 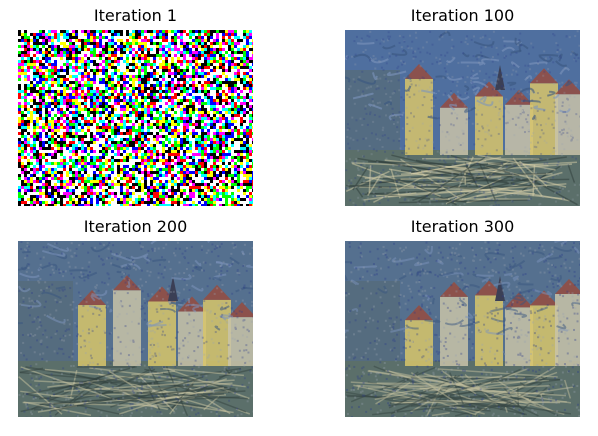 What do you see at coordinates (462, 16) in the screenshot?
I see `panel-title: Iteration 100` at bounding box center [462, 16].